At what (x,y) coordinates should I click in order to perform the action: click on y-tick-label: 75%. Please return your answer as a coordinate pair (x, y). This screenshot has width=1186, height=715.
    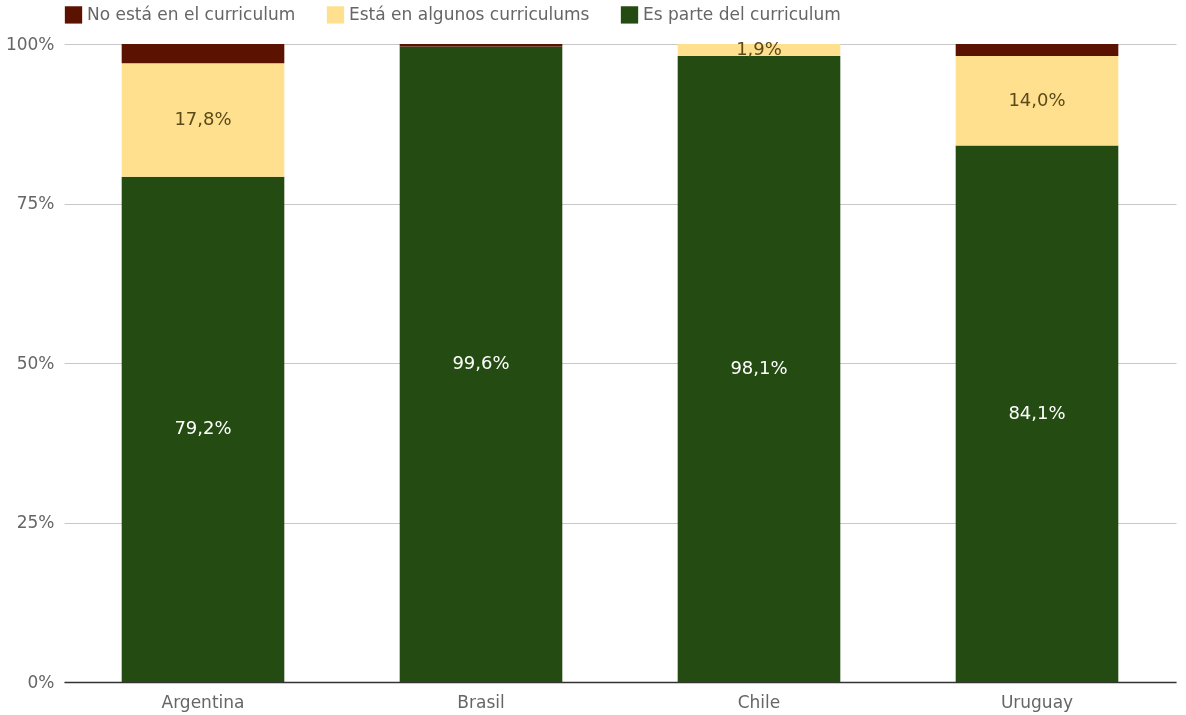
    Looking at the image, I should click on (35, 203).